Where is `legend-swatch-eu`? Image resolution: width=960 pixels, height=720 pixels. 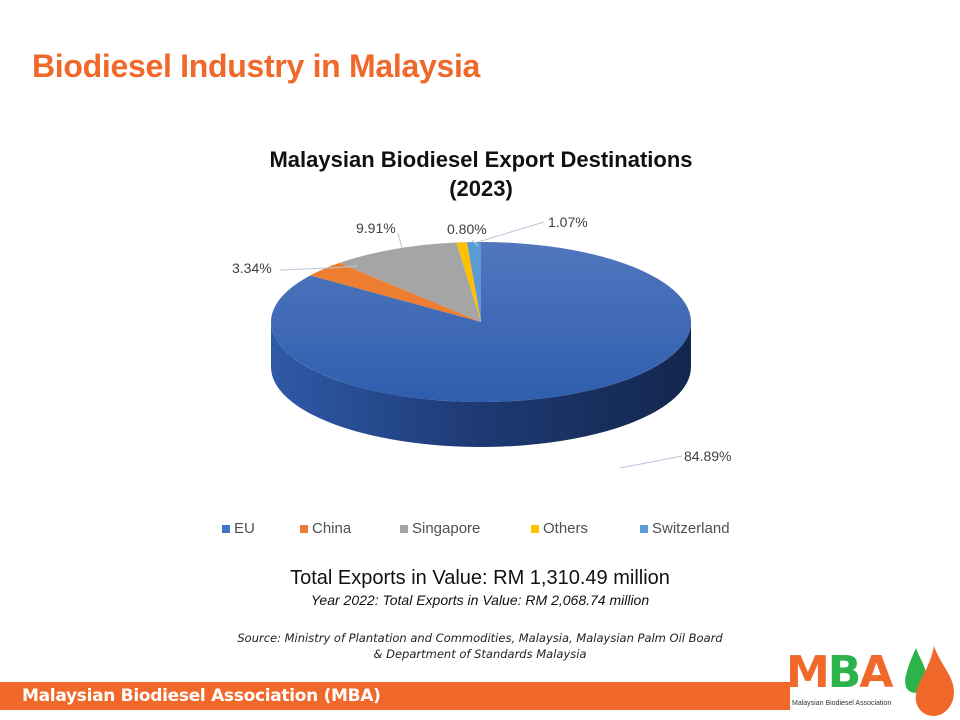 legend-swatch-eu is located at coordinates (226, 528).